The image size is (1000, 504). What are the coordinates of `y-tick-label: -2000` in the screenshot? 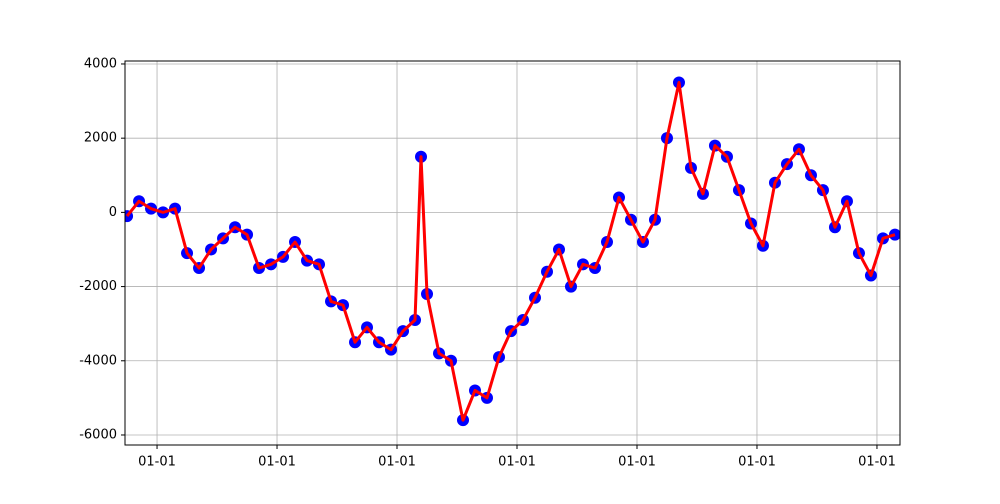 It's located at (98, 286).